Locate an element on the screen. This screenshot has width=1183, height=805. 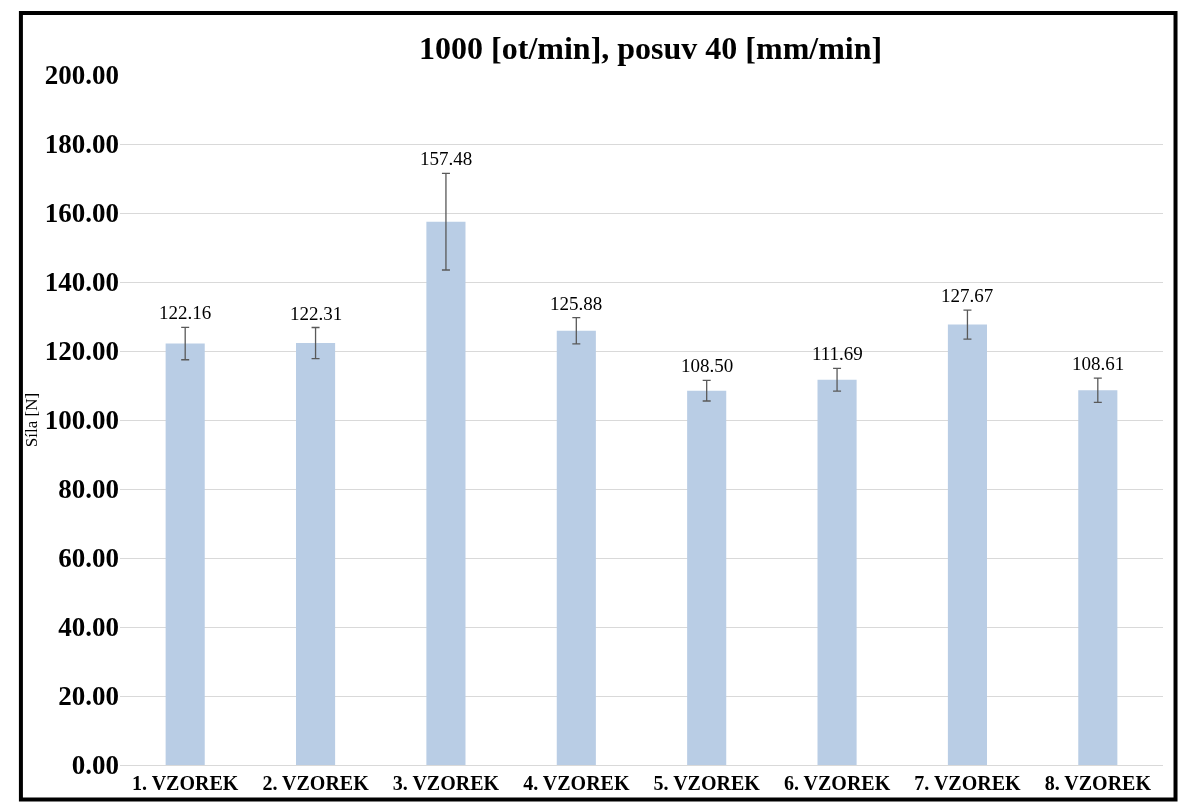
data-label: 108.50 is located at coordinates (707, 365).